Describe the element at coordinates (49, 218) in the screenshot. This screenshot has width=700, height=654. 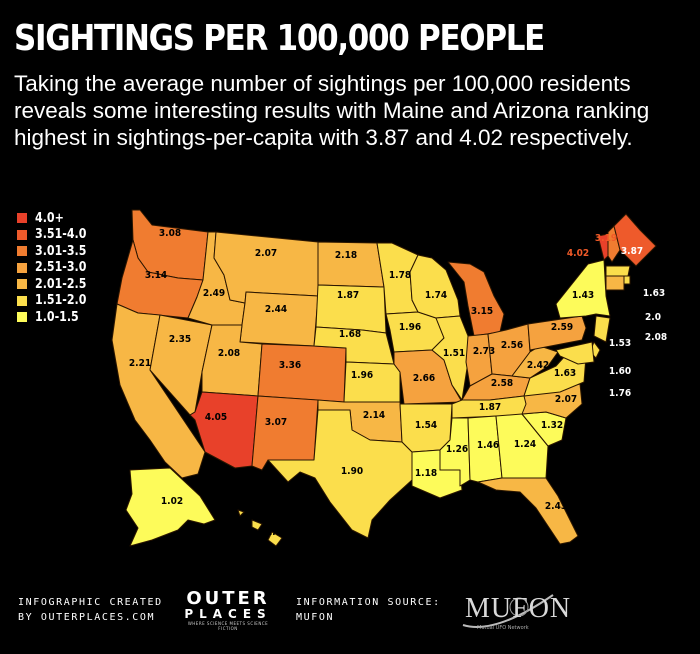
I see `legend-label: 4.0+` at that location.